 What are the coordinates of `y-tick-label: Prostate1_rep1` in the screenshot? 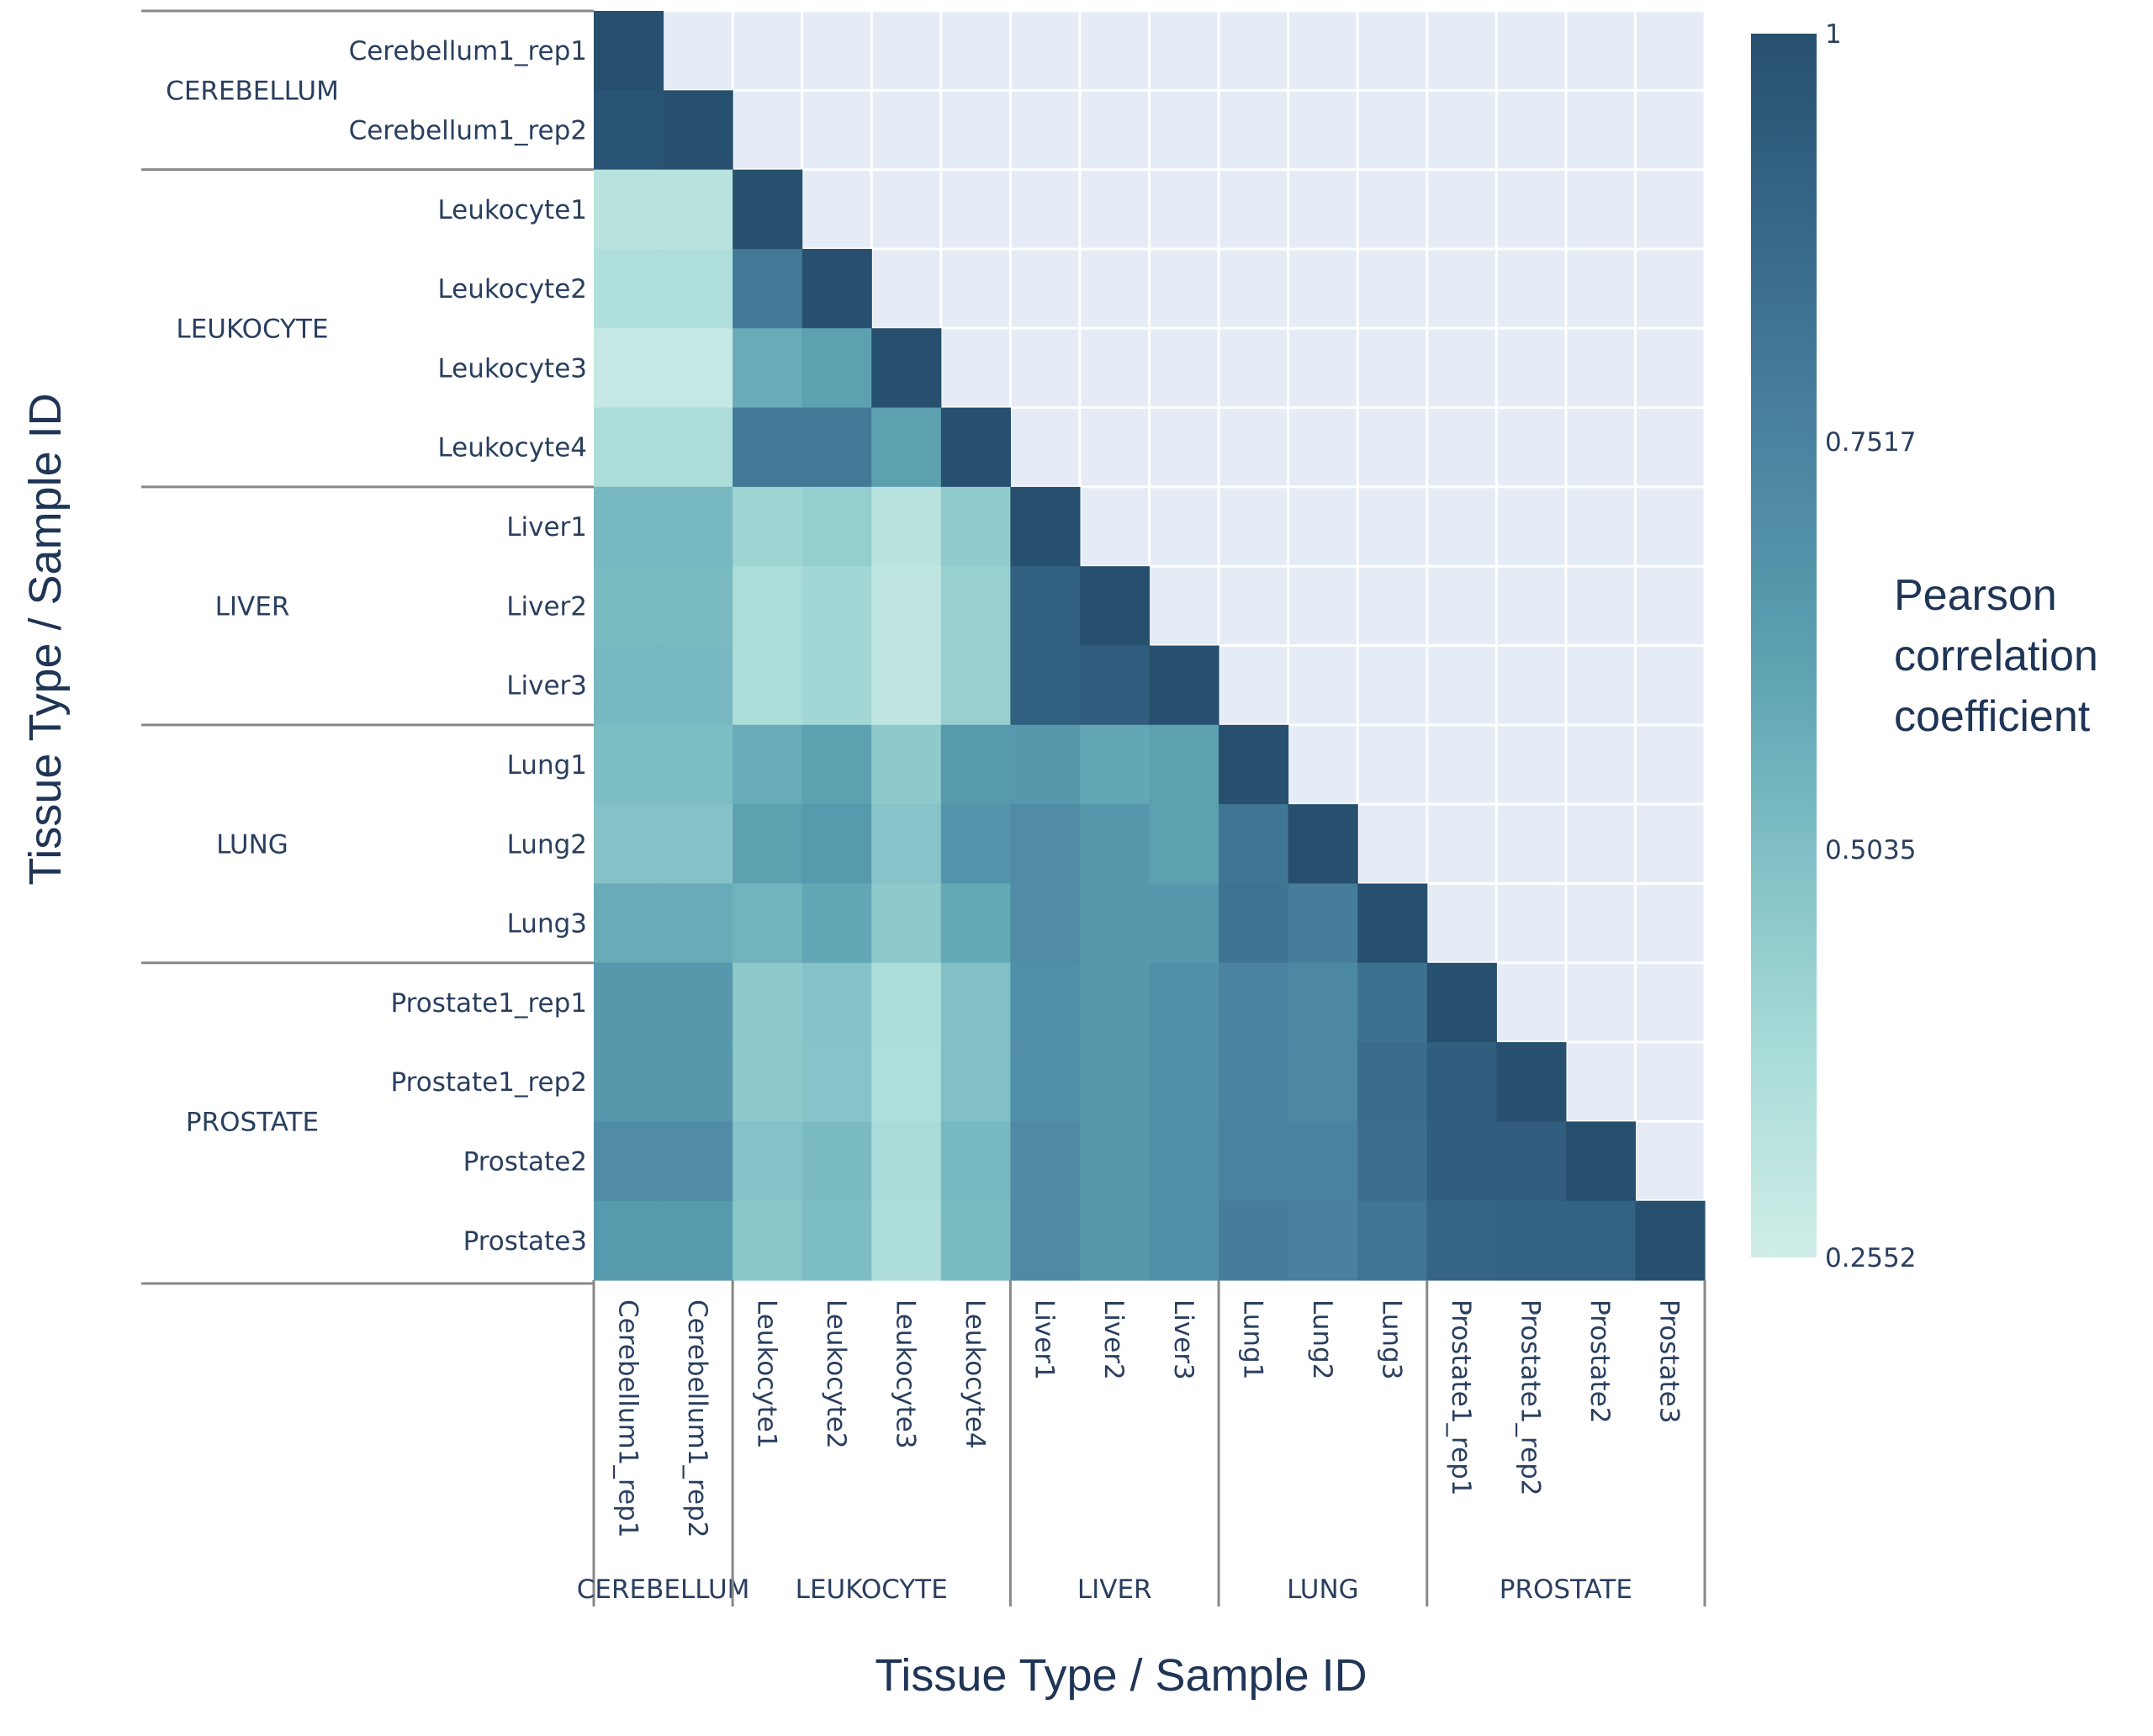 It's located at (489, 1003).